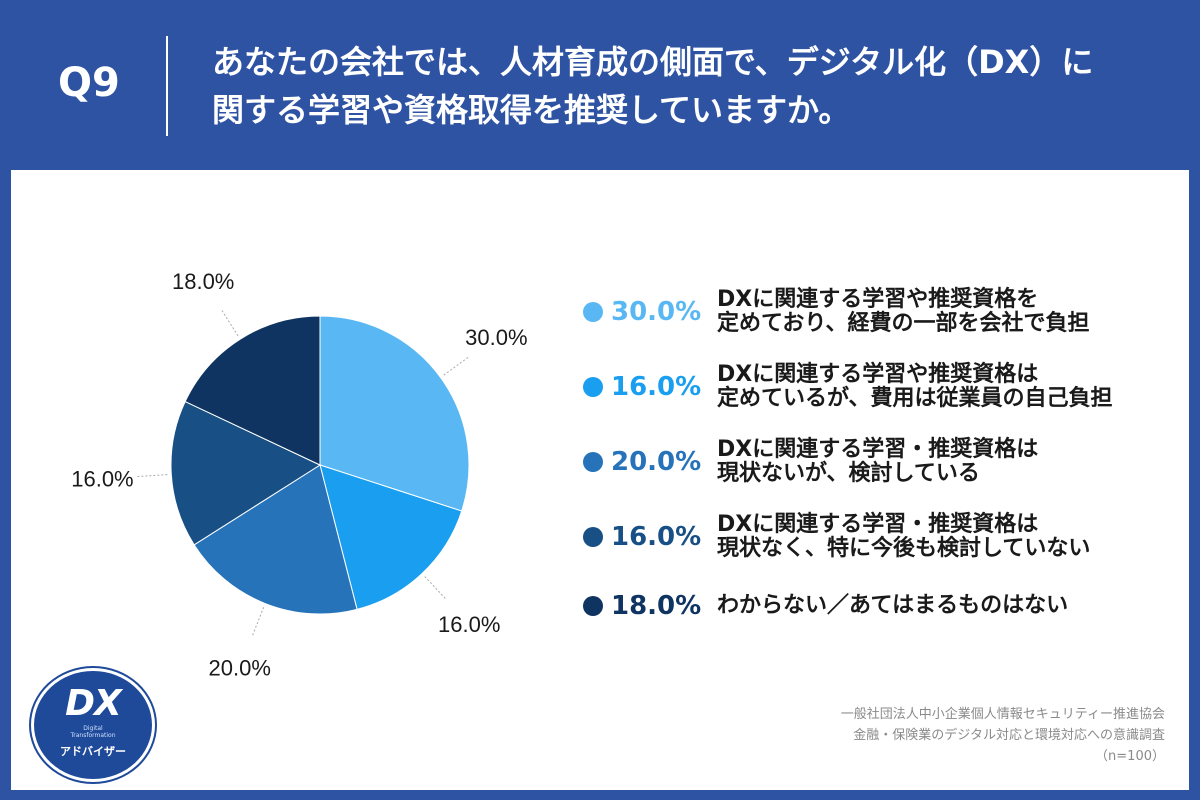 Image resolution: width=1200 pixels, height=800 pixels. Describe the element at coordinates (1009, 735) in the screenshot. I see `source-line-2: 金融・保険業のデジタル対応と環境対応への意識調査` at that location.